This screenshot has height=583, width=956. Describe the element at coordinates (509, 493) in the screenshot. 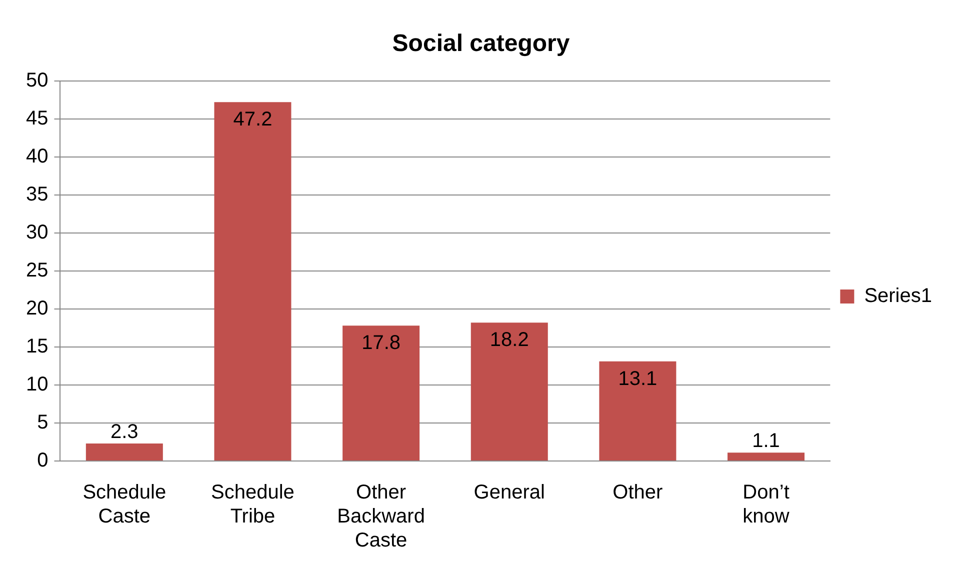

I see `x-tick-label: General` at that location.